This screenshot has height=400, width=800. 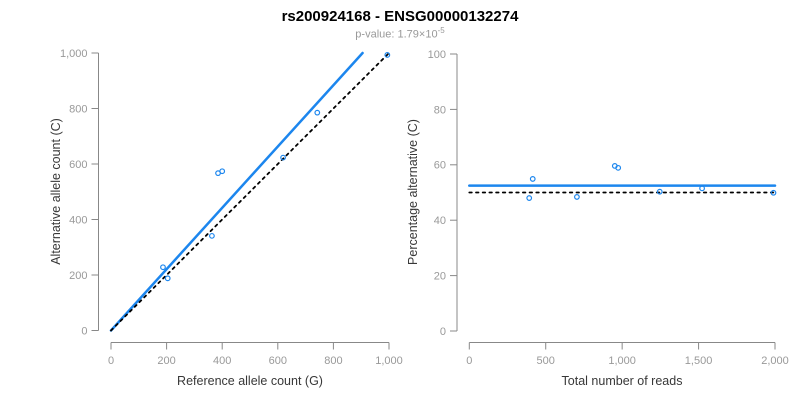 What do you see at coordinates (440, 110) in the screenshot?
I see `y-tick-label: 80` at bounding box center [440, 110].